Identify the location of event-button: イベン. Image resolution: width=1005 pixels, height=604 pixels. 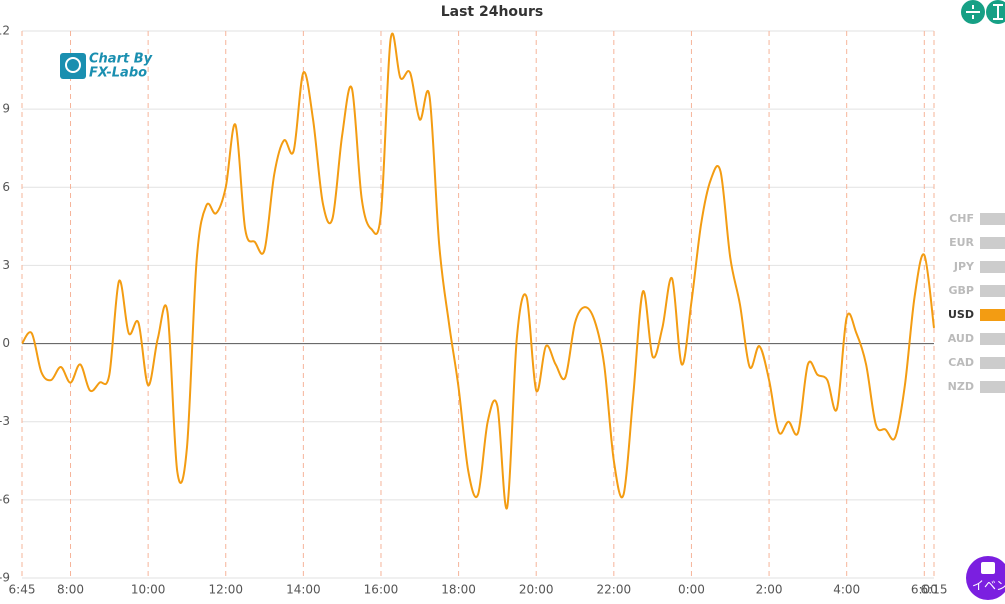
(985, 578).